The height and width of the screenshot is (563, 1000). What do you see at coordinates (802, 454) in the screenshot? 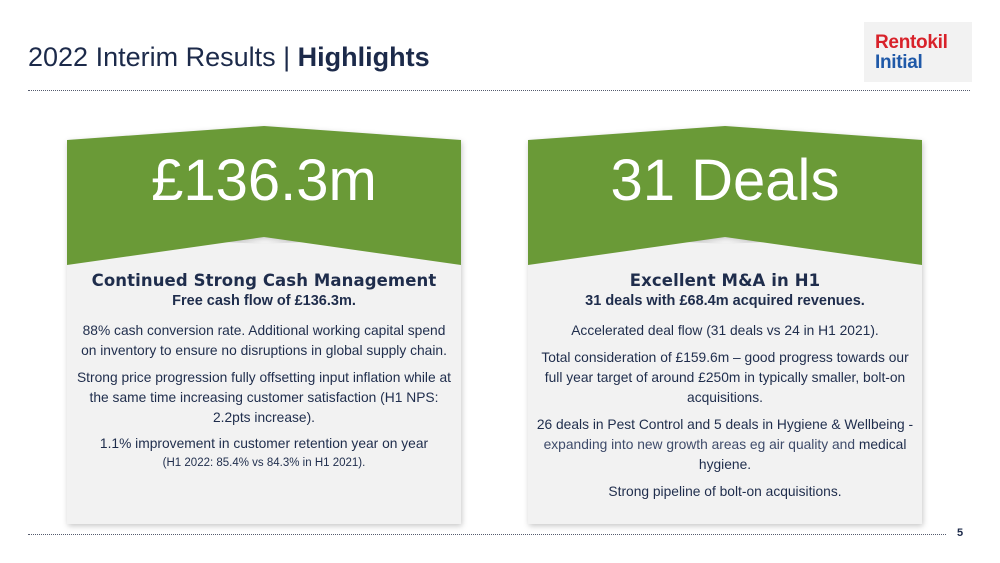
I see `deals-text-end: medical hygiene.` at bounding box center [802, 454].